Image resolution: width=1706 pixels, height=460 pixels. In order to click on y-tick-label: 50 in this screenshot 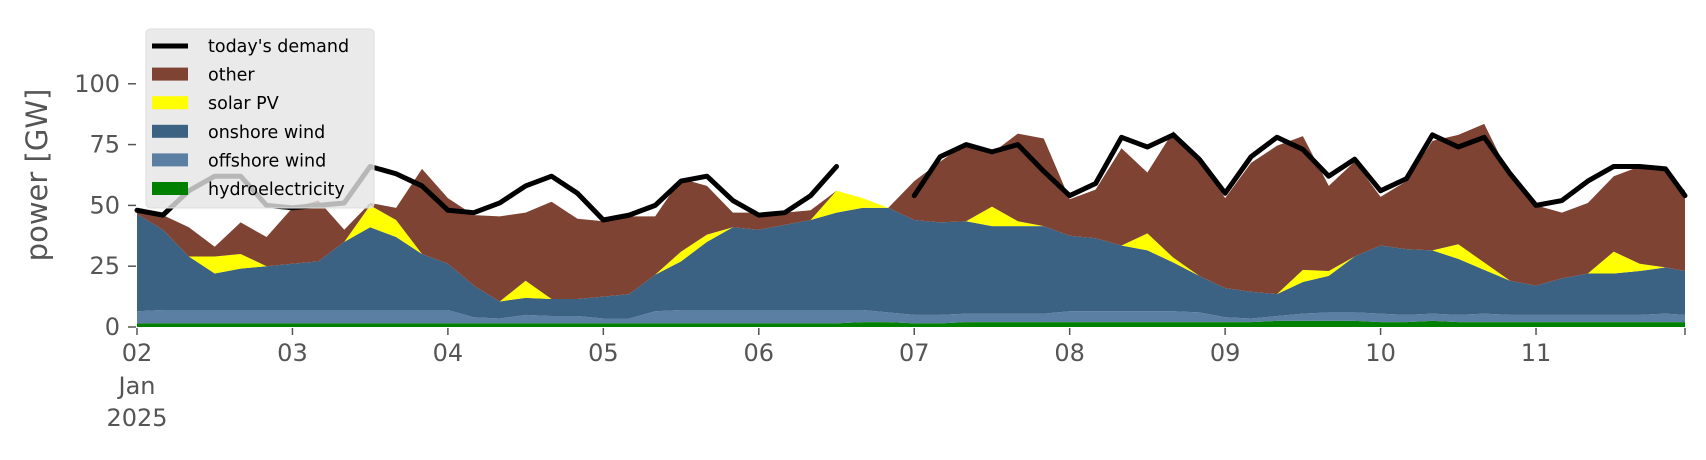, I will do `click(104, 205)`.